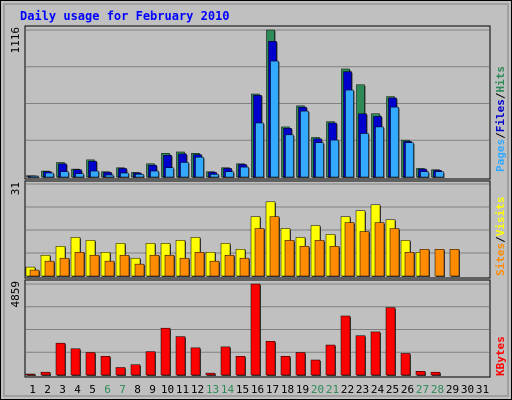 The image size is (512, 400). Describe the element at coordinates (347, 389) in the screenshot. I see `x-label-day-22: 22` at that location.